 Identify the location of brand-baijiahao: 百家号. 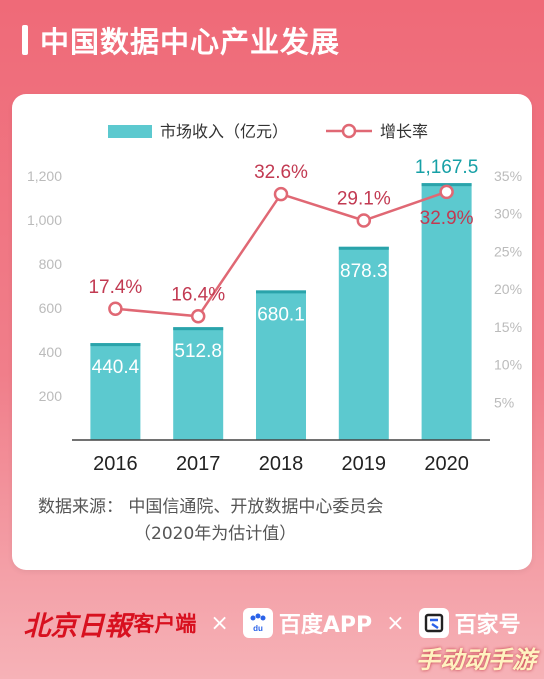
(469, 623).